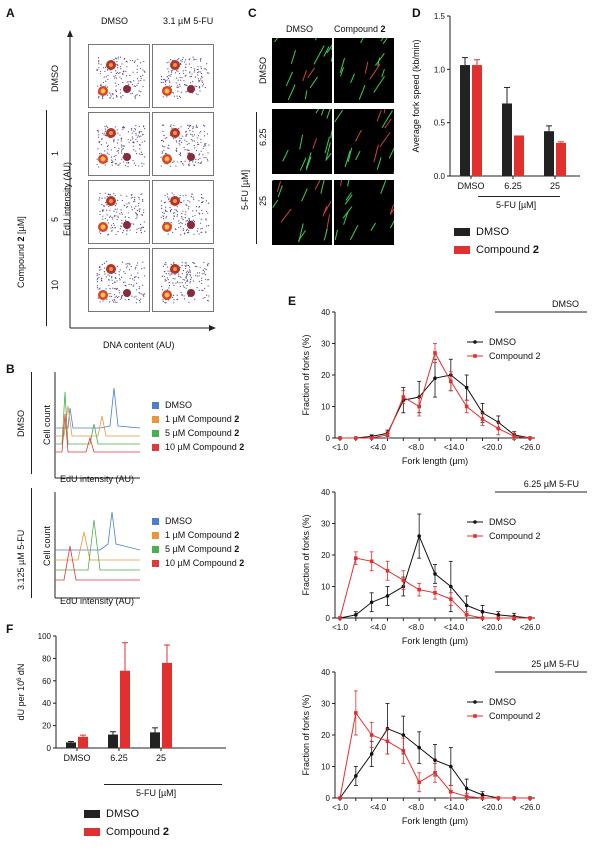 This screenshot has height=854, width=600. What do you see at coordinates (340, 447) in the screenshot?
I see `x-tick-label: <1.0` at bounding box center [340, 447].